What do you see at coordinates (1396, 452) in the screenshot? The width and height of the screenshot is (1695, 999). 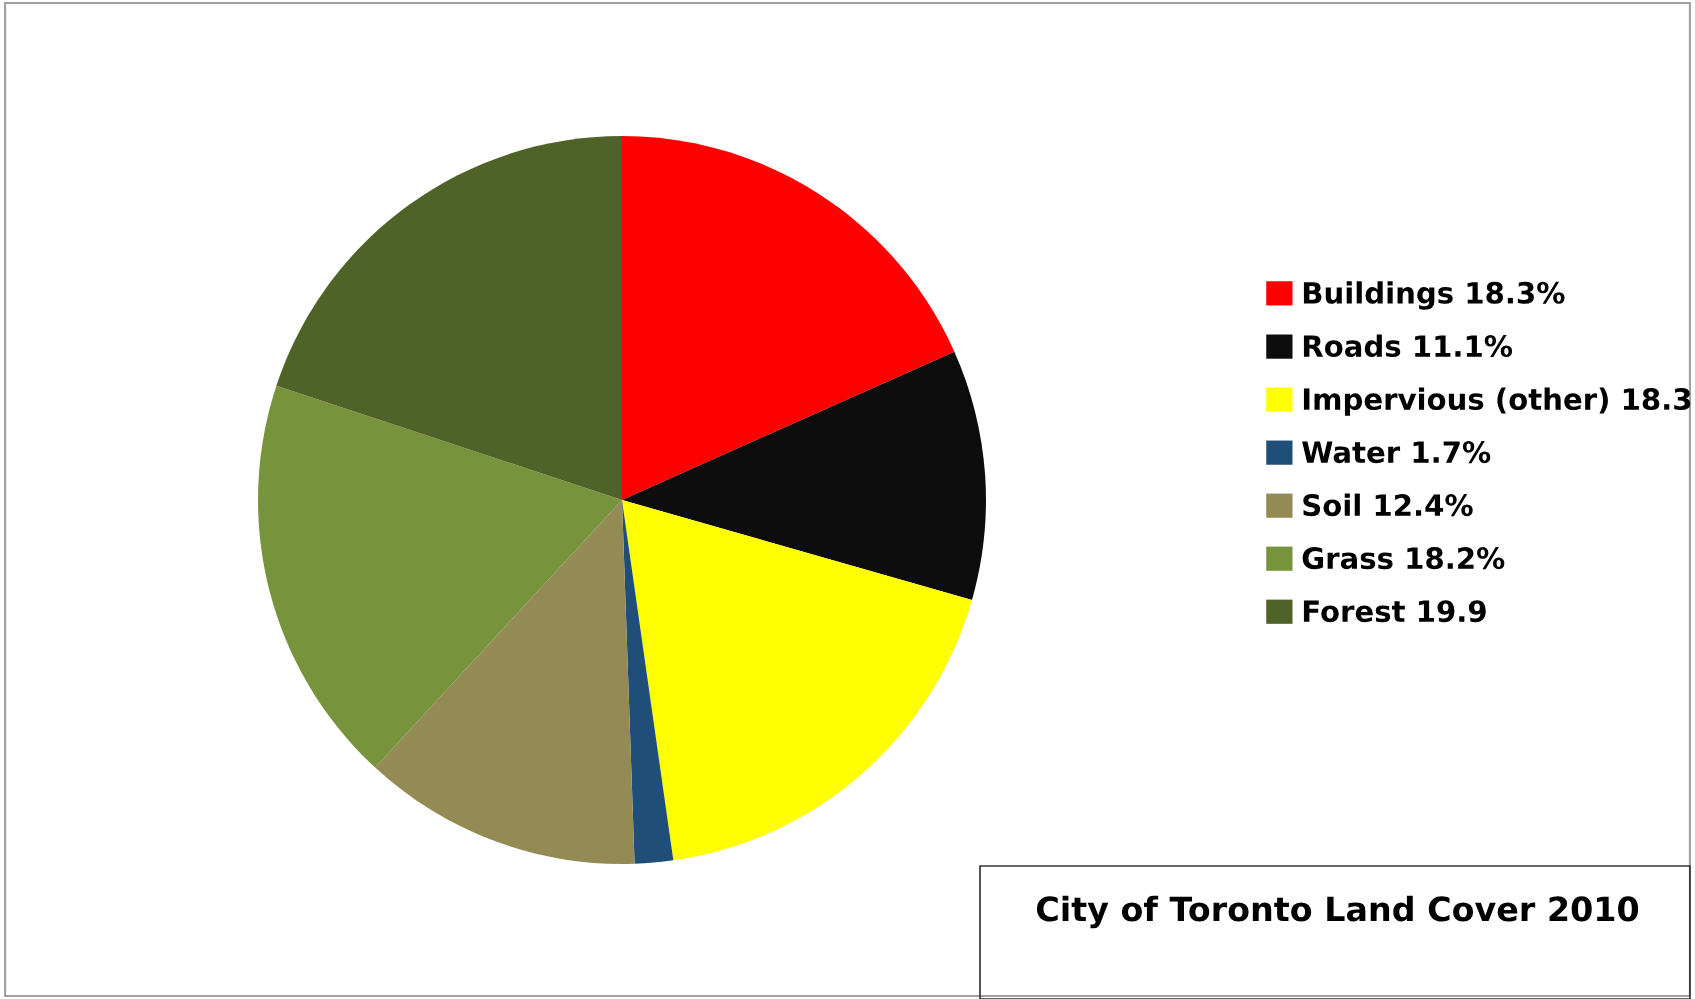 I see `legend-label: Water 1.7%` at bounding box center [1396, 452].